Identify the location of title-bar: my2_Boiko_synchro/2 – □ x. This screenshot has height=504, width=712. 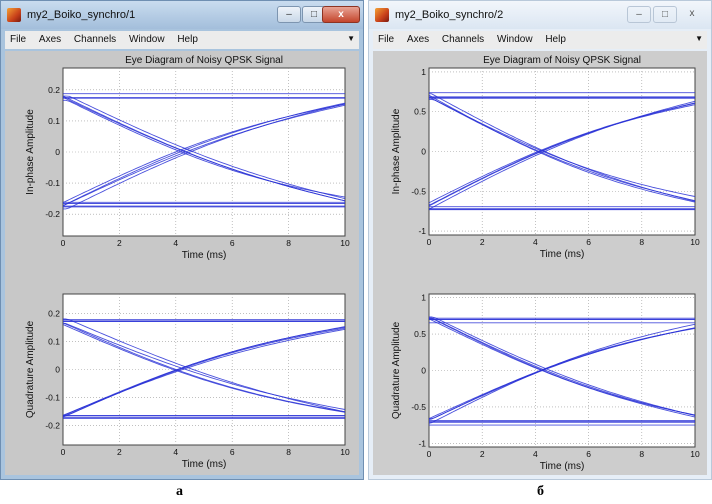
(540, 15).